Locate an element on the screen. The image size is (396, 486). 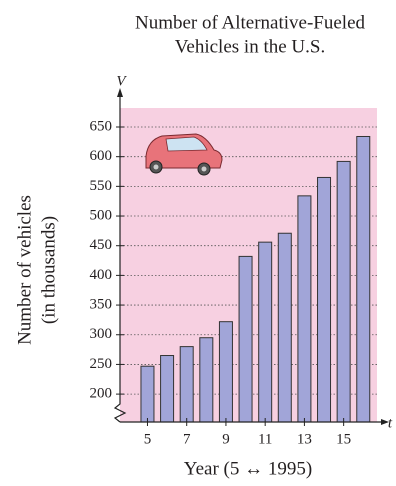
x-tick-label: 7 is located at coordinates (187, 439).